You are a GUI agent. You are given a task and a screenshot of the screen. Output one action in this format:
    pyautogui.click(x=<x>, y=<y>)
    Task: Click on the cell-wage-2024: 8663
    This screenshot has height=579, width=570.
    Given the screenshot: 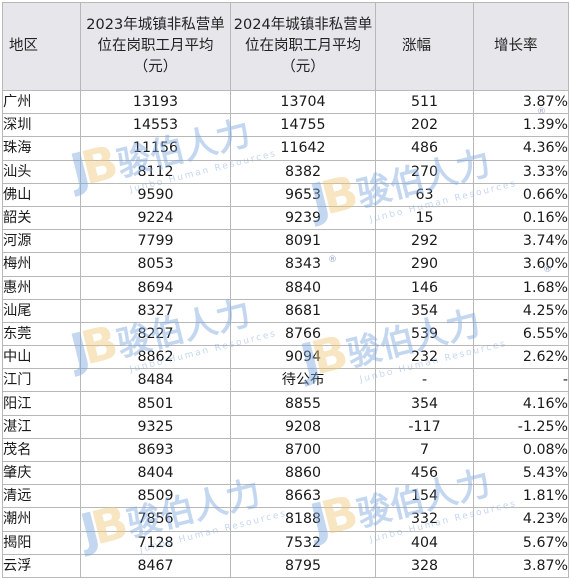 What is the action you would take?
    pyautogui.click(x=303, y=496)
    